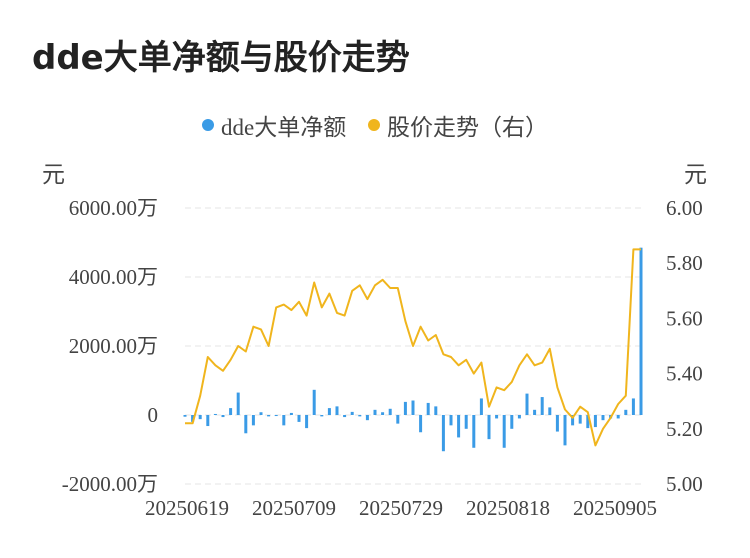  I want to click on right-tick-label: 5.20, so click(684, 429).